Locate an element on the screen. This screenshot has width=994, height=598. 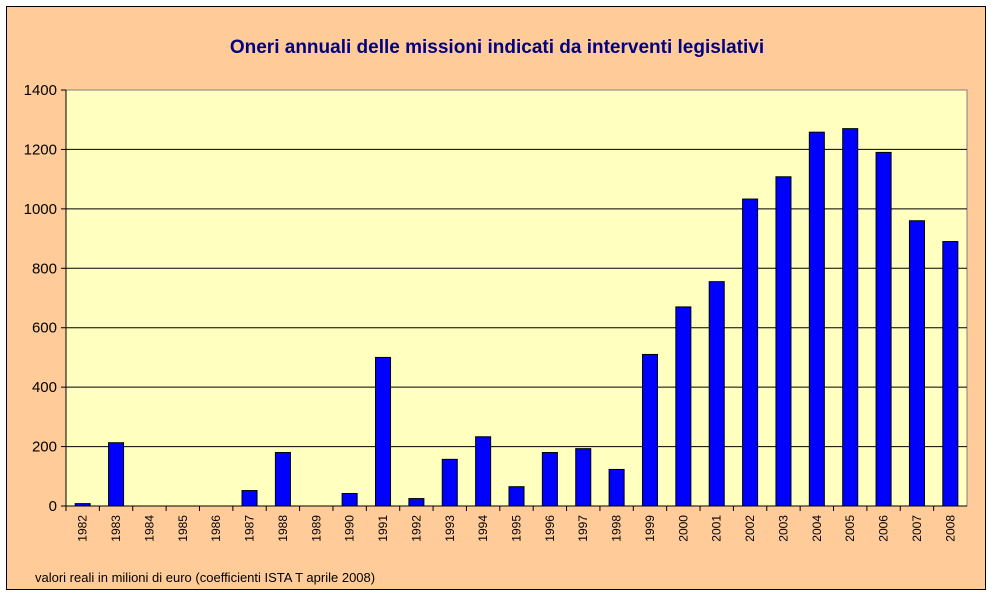
x-tick-label-1998: 1998 is located at coordinates (617, 528).